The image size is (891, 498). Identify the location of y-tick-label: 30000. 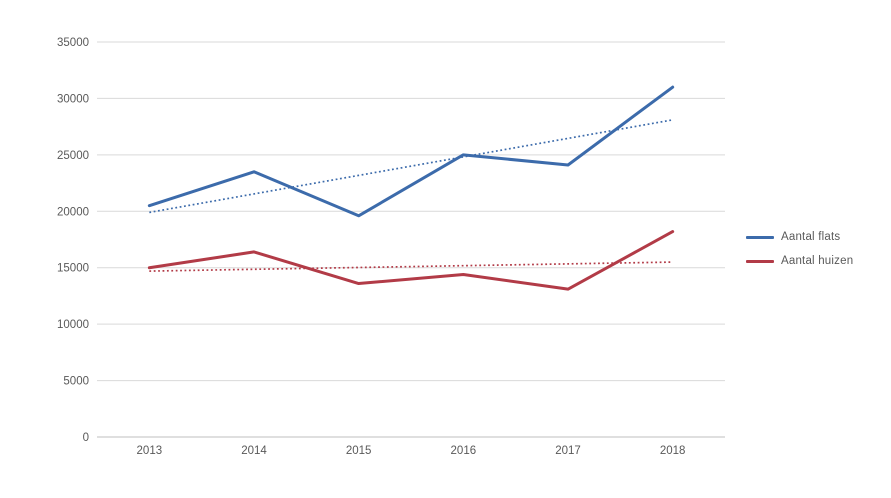
(73, 99).